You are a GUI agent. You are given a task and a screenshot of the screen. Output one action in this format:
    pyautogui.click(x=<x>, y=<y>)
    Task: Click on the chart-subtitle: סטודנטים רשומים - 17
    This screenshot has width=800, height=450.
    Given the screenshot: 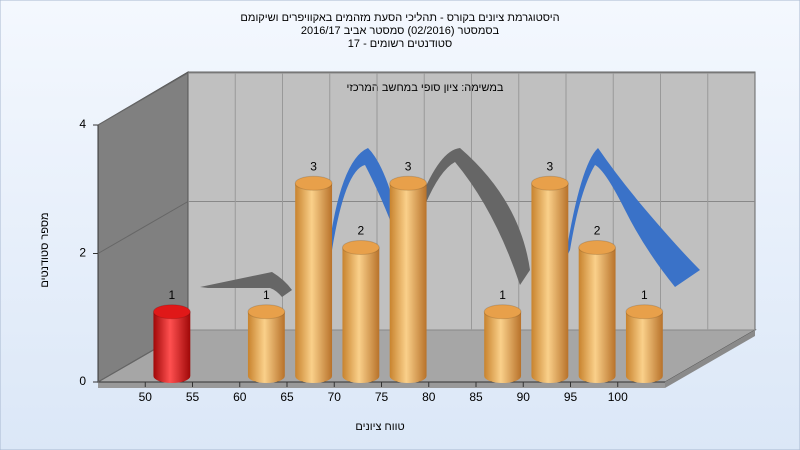 What is the action you would take?
    pyautogui.click(x=400, y=44)
    